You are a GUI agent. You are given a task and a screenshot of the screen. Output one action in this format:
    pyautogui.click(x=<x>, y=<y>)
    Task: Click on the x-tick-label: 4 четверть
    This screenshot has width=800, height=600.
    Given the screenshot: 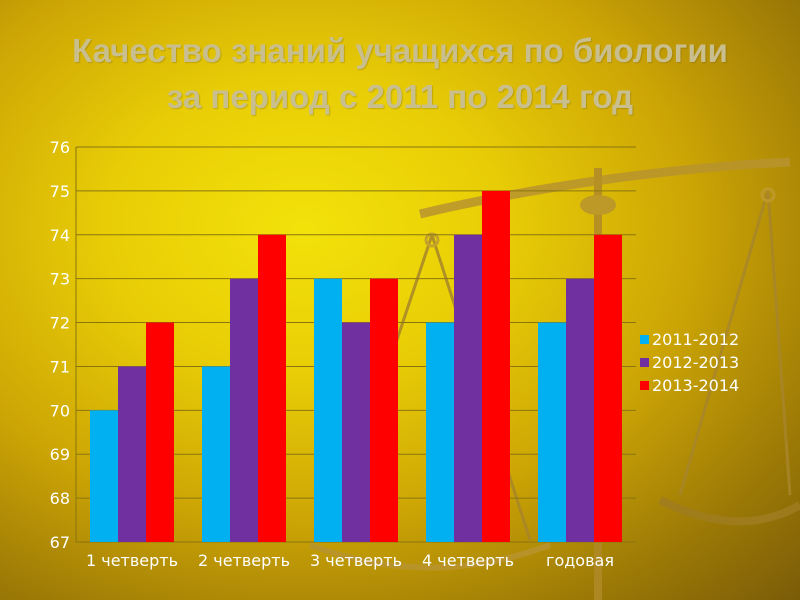 What is the action you would take?
    pyautogui.click(x=468, y=560)
    